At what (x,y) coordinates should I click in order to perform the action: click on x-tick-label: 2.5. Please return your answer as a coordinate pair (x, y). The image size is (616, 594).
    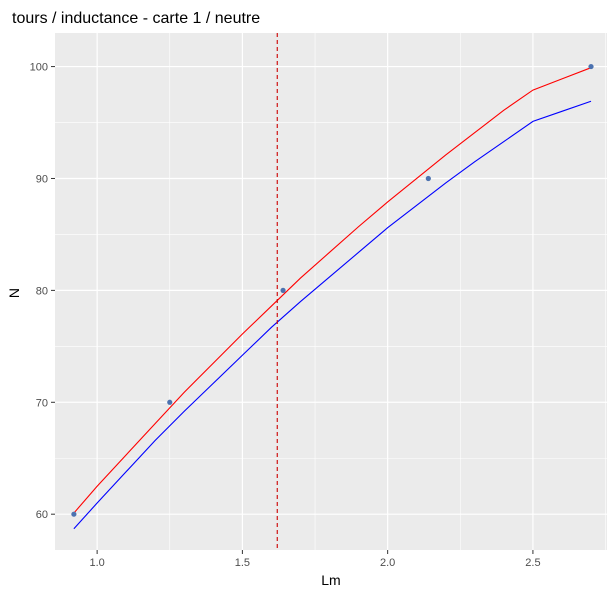
    Looking at the image, I should click on (532, 563).